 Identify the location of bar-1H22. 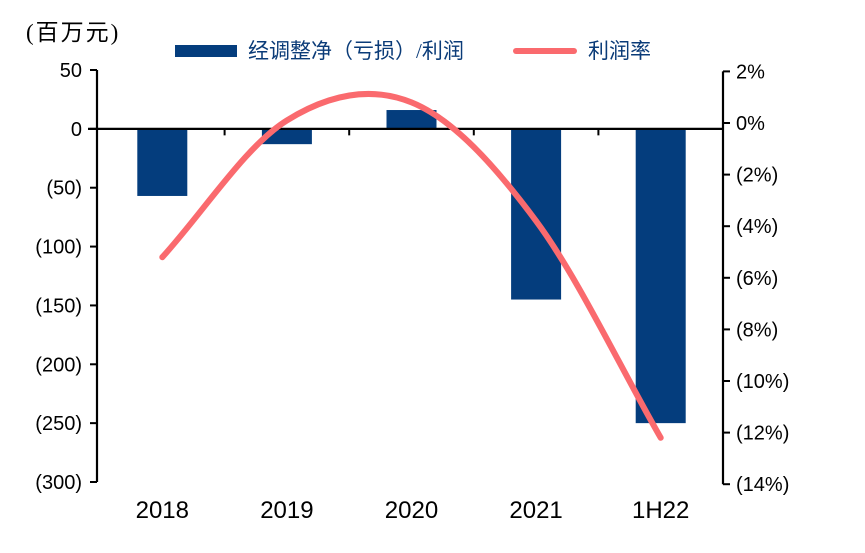
(660, 276).